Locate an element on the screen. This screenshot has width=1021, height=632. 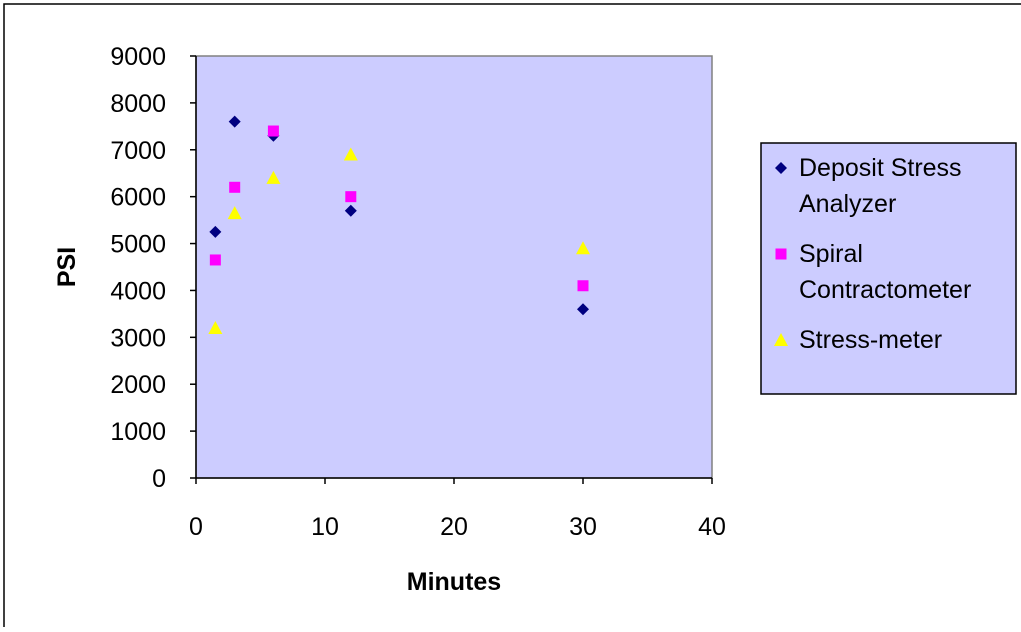
y-tick-label: 3000 is located at coordinates (138, 338).